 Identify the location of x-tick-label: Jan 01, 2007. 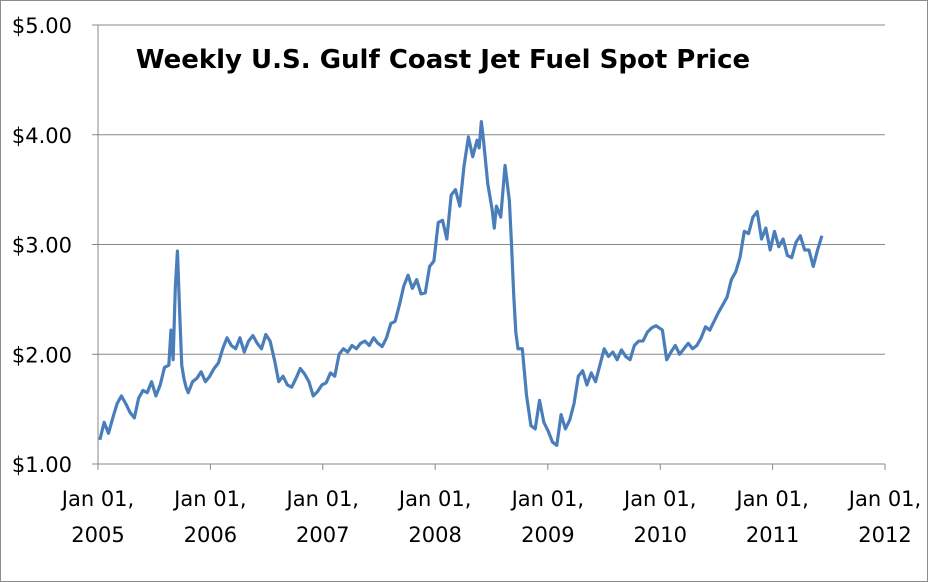
(322, 517).